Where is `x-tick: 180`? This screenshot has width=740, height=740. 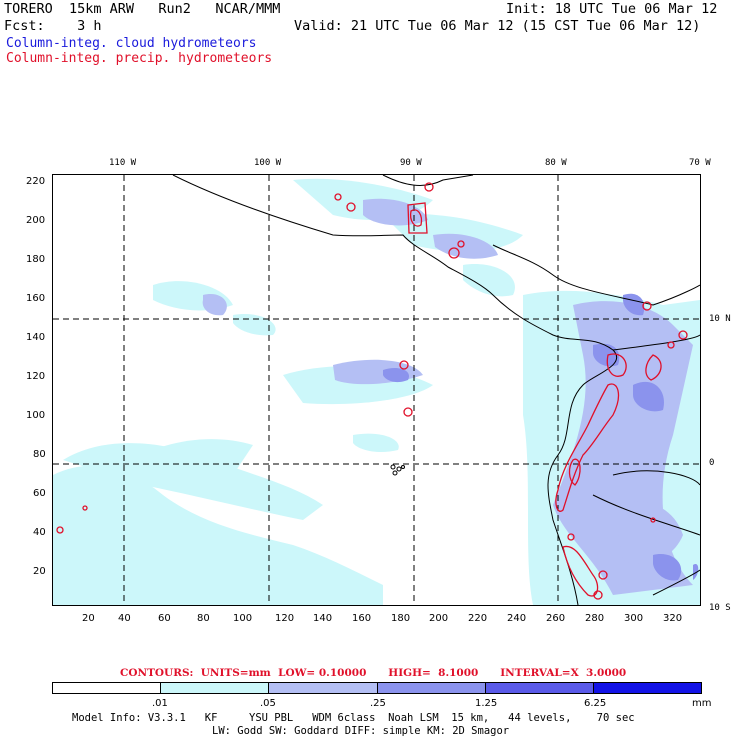
x-tick: 180 is located at coordinates (401, 618).